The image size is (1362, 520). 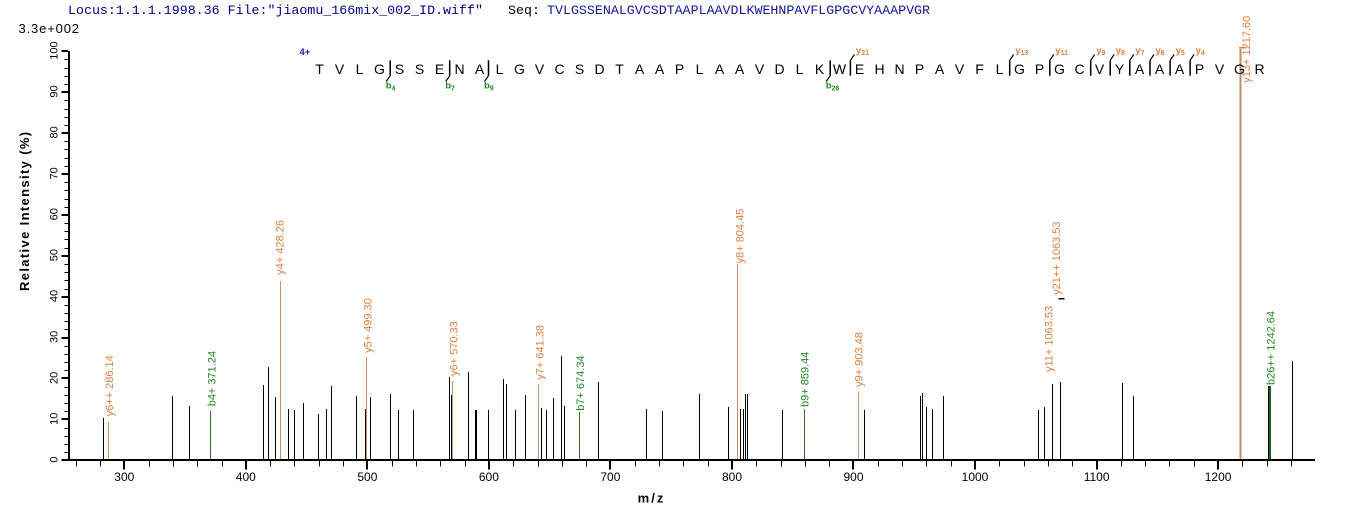 What do you see at coordinates (1049, 339) in the screenshot?
I see `svg-text: y11+ 1063.53` at bounding box center [1049, 339].